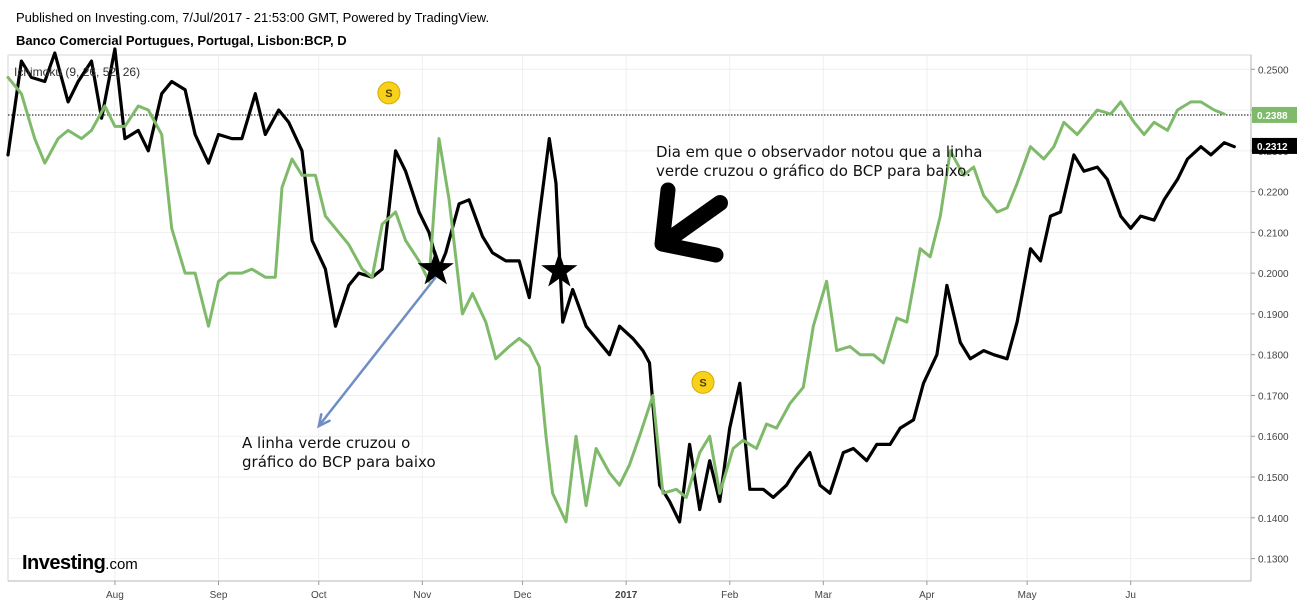 Image resolution: width=1304 pixels, height=607 pixels. I want to click on y-tick-label: 0.2200, so click(1273, 193).